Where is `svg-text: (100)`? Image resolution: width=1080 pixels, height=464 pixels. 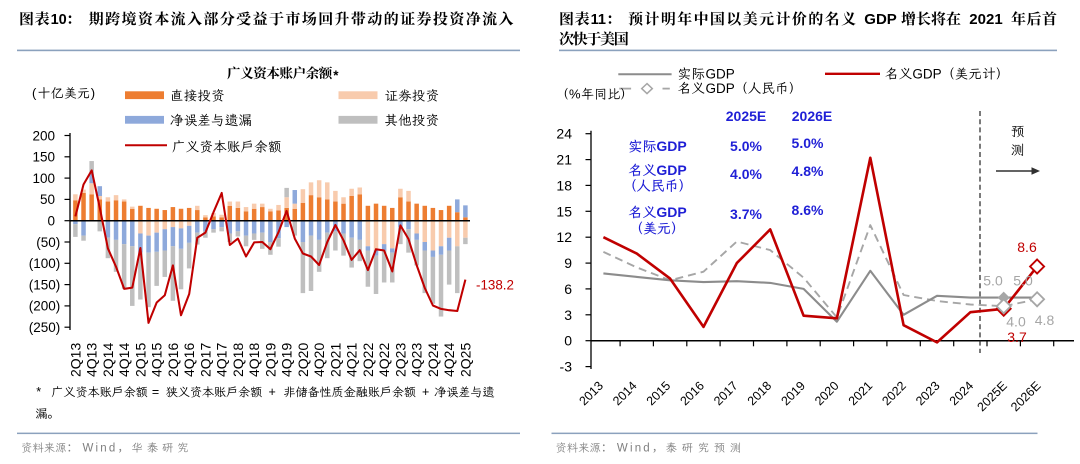
svg-text: (100) is located at coordinates (45, 263).